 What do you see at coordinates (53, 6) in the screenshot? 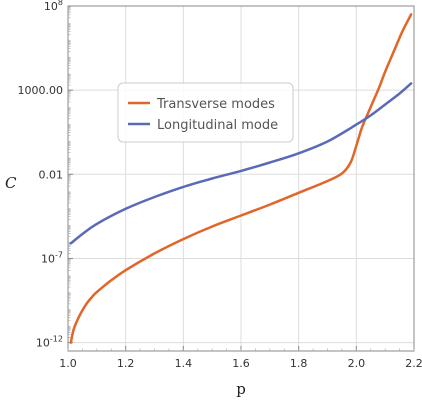
I see `y-tick-label: 10⁸` at bounding box center [53, 6].